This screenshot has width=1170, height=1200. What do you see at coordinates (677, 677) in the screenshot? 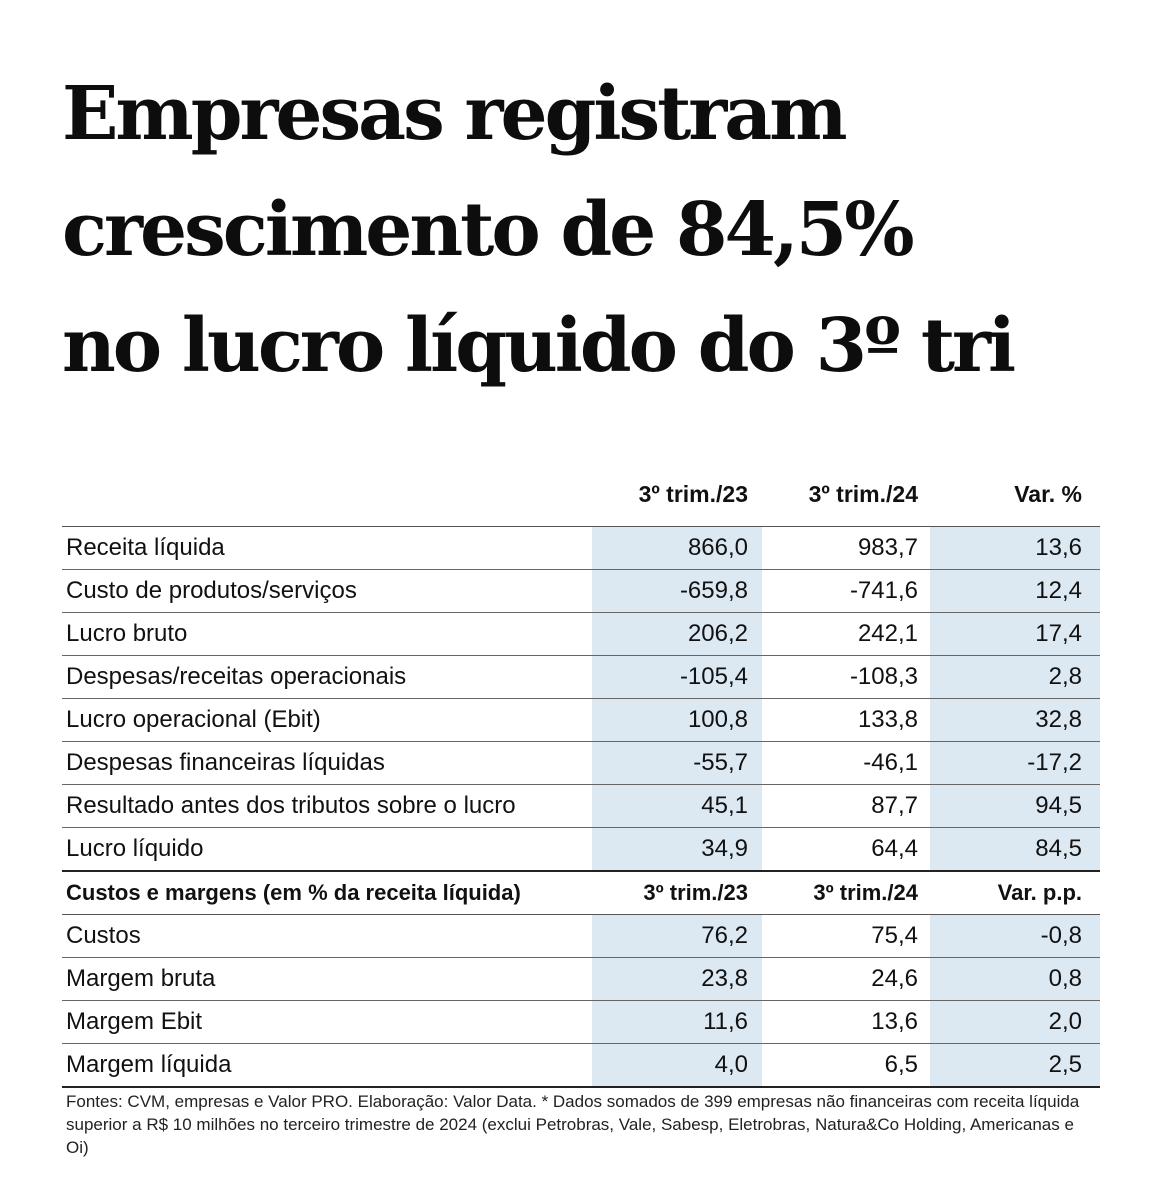
I see `cell-q3-23: -105,4` at bounding box center [677, 677].